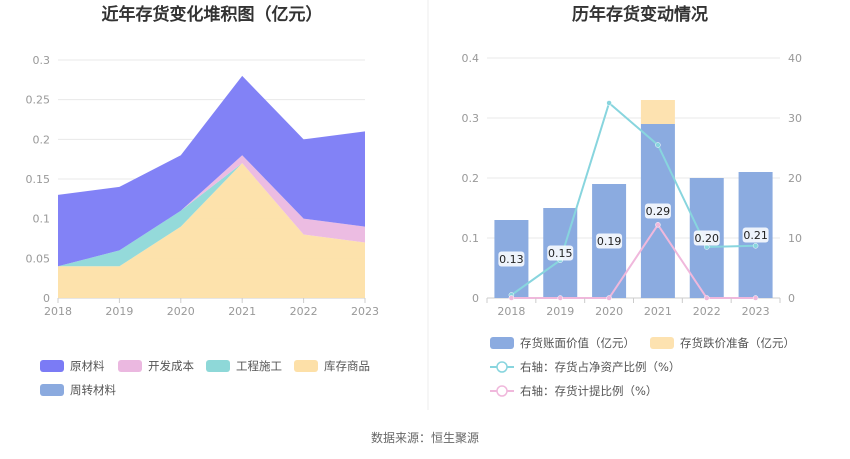 The width and height of the screenshot is (850, 459). Describe the element at coordinates (87, 366) in the screenshot. I see `left-legend-label: 原材料` at that location.